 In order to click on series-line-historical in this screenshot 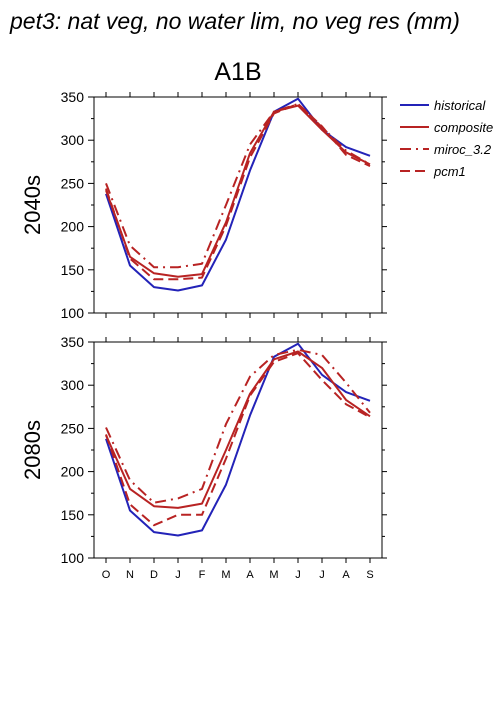, I will do `click(238, 439)`.